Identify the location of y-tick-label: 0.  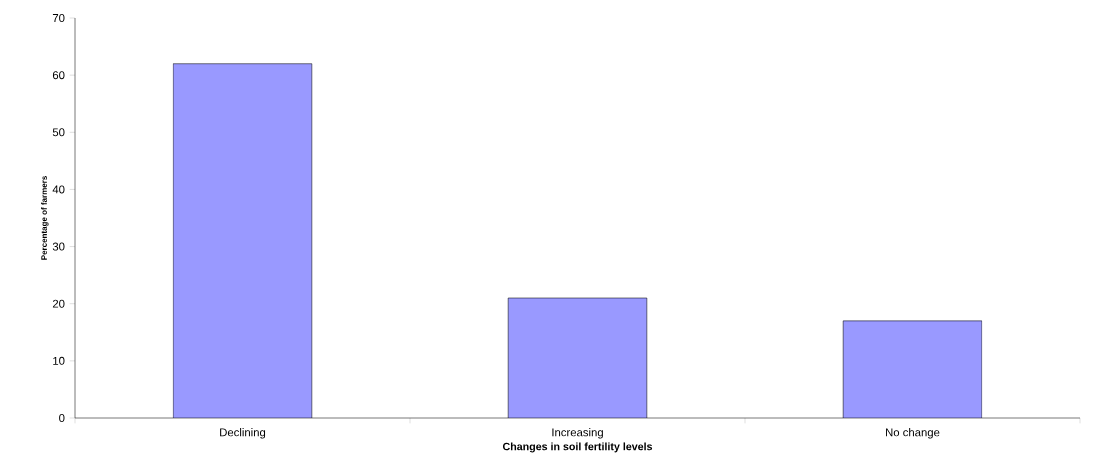
(62, 418).